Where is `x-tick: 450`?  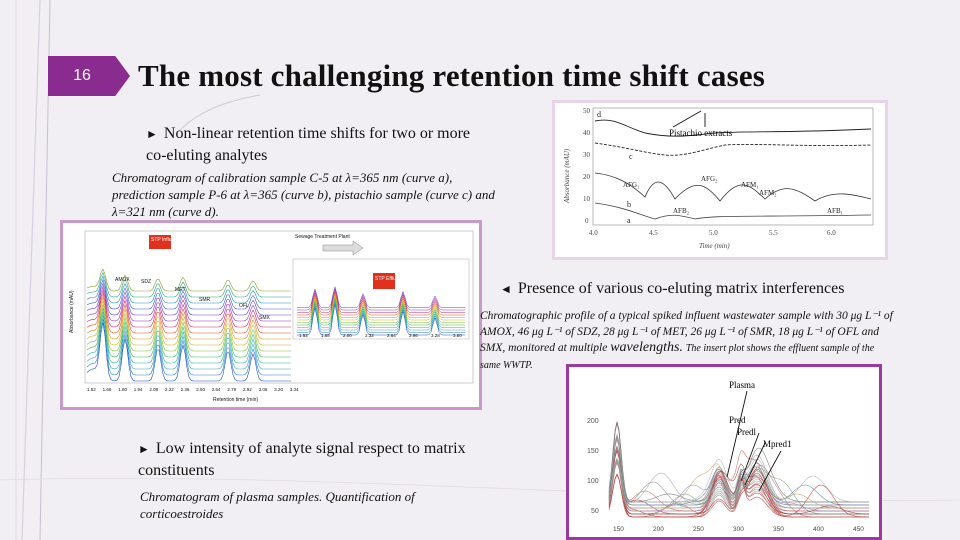
x-tick: 450 is located at coordinates (858, 529).